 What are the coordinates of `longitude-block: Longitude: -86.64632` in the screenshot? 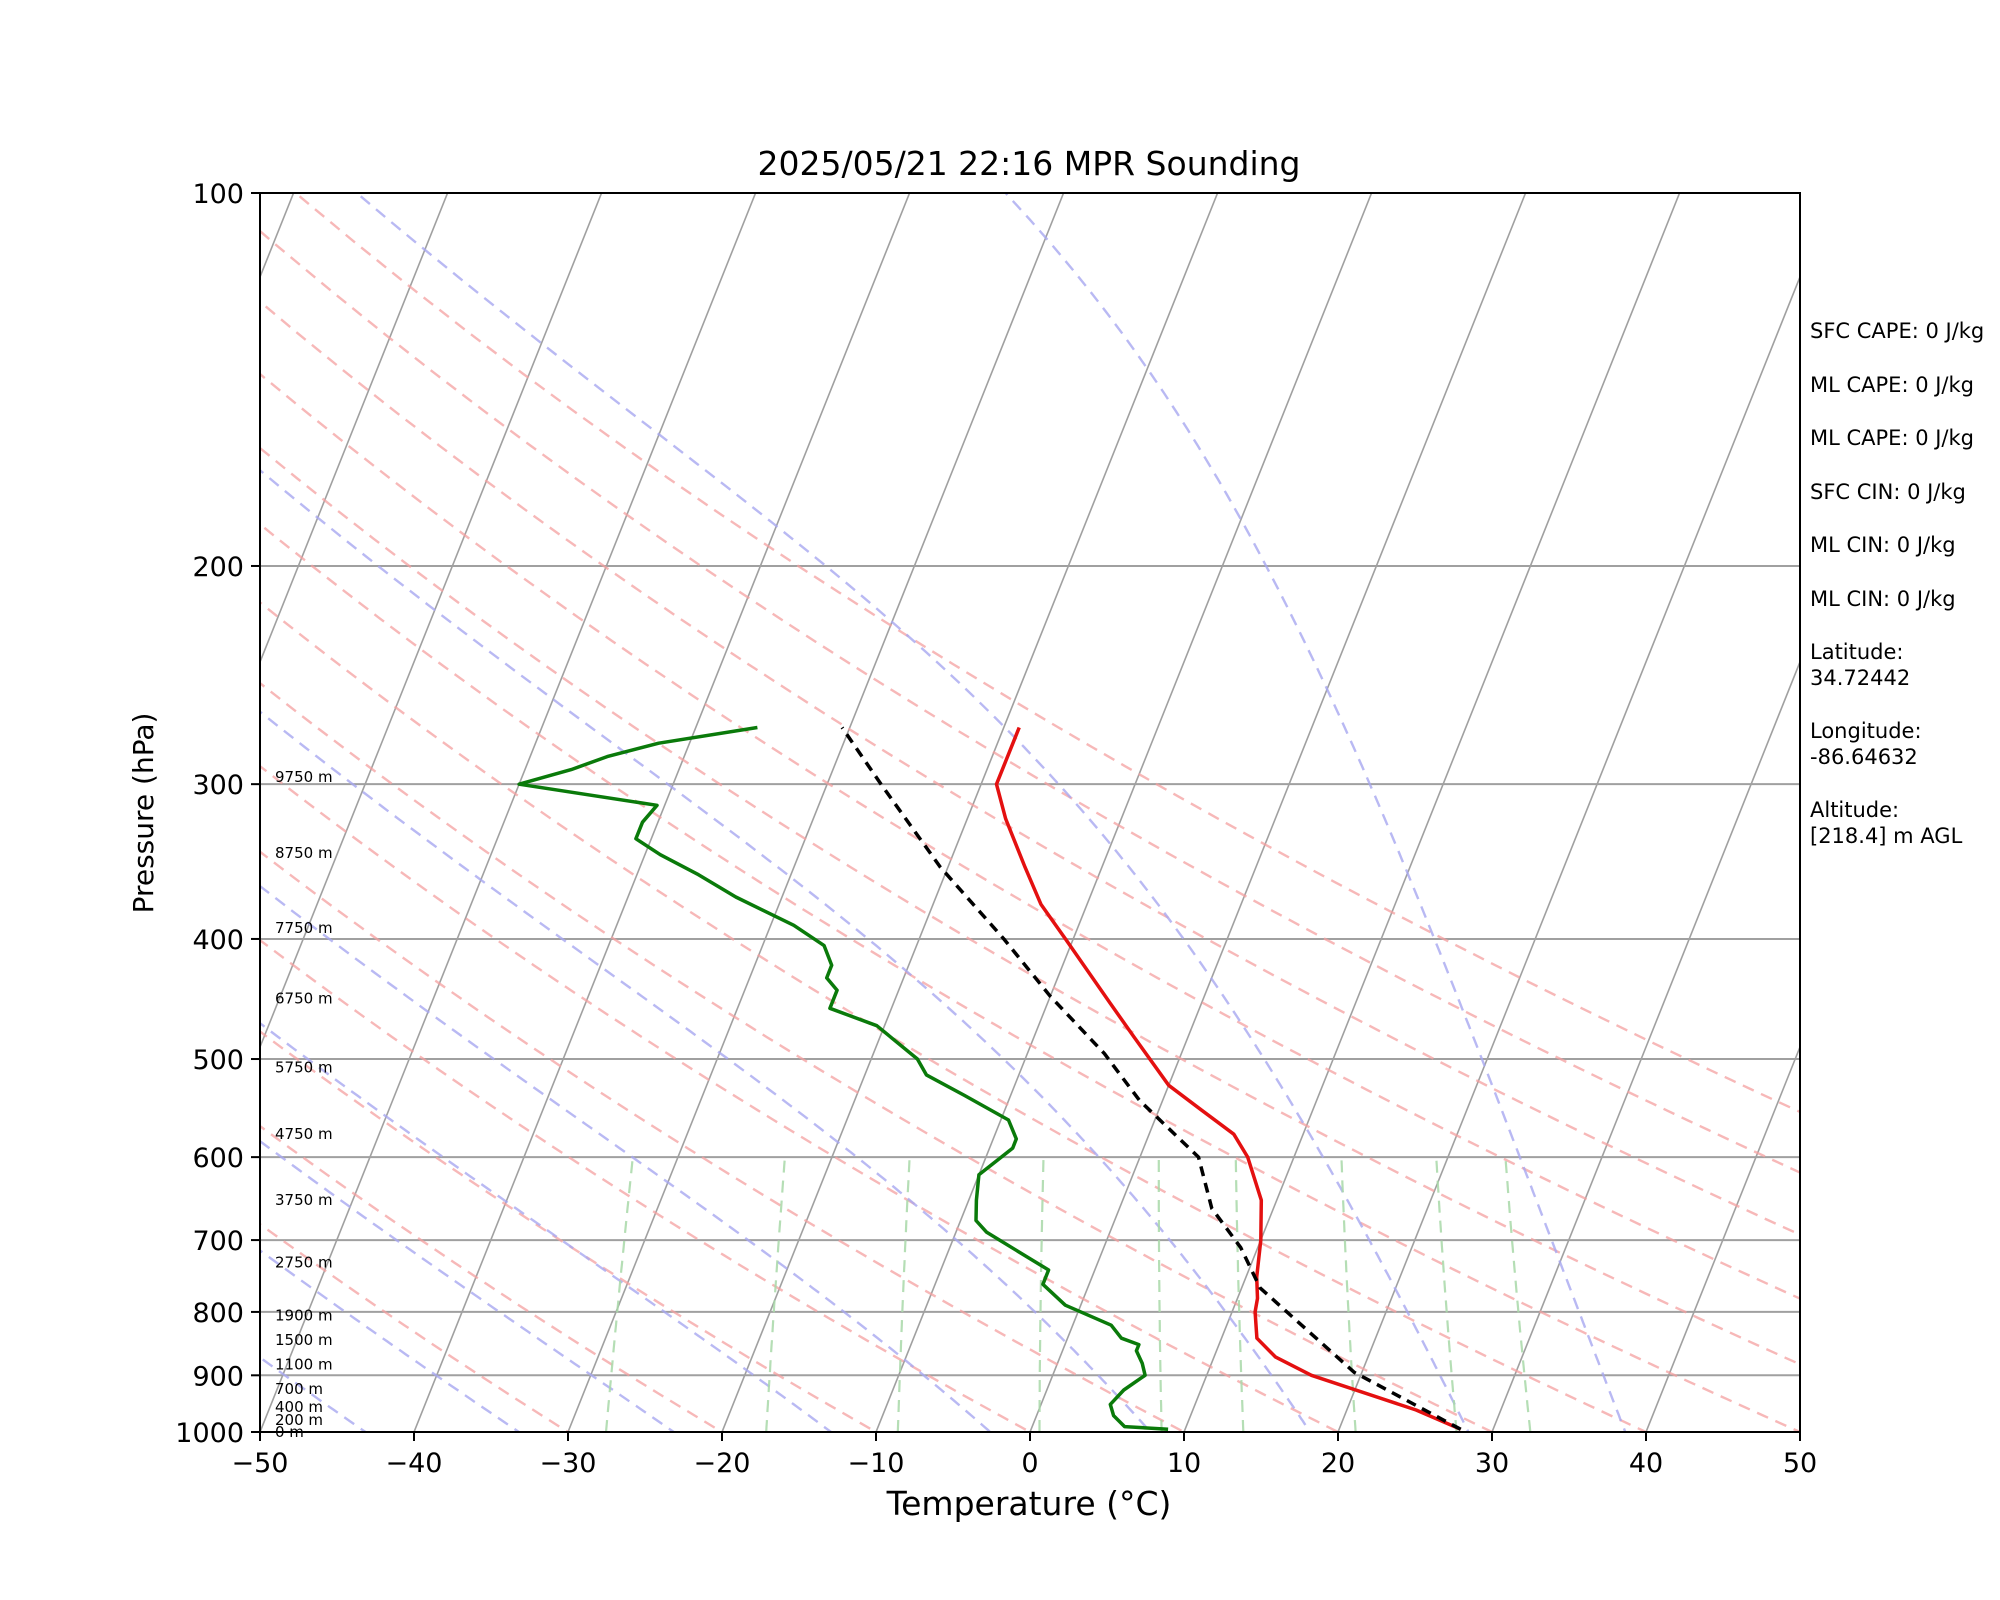 It's located at (1904, 744).